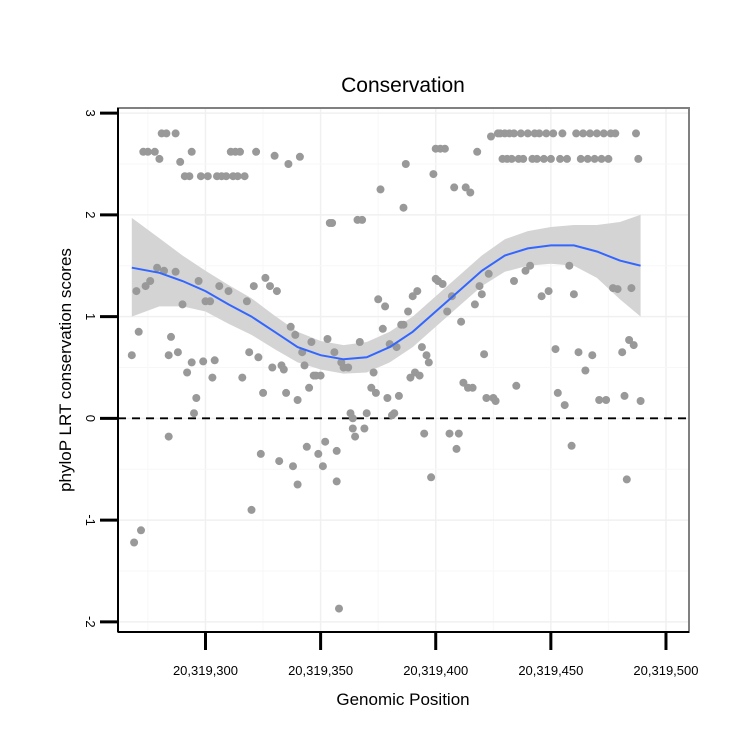 This screenshot has width=750, height=750. What do you see at coordinates (386, 294) in the screenshot?
I see `confidence-ribbon` at bounding box center [386, 294].